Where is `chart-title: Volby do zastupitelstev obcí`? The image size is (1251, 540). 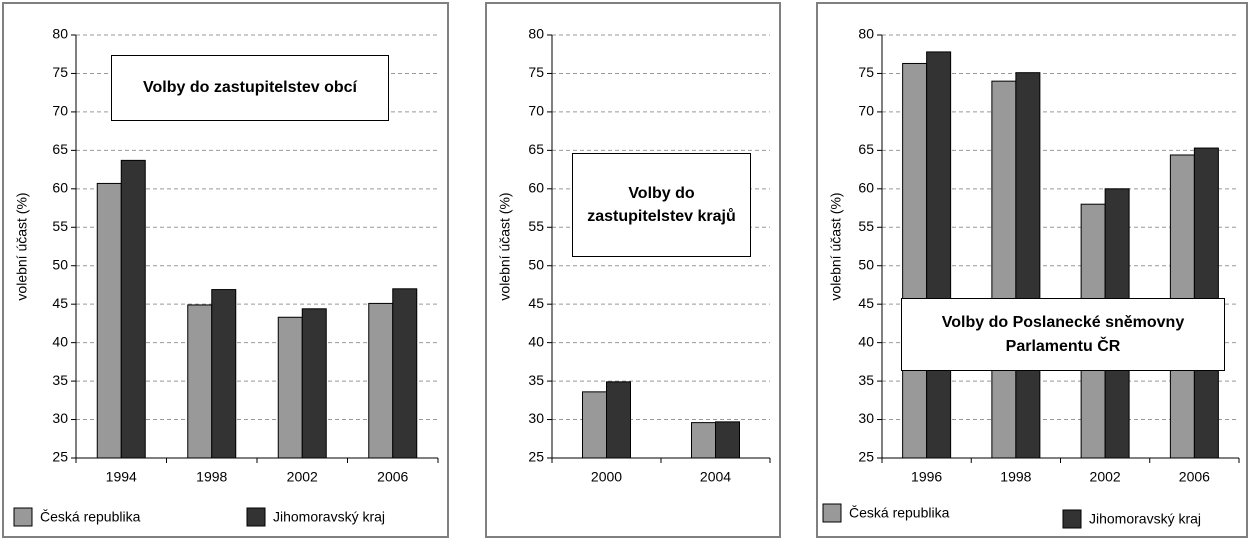
chart-title: Volby do zastupitelstev obcí is located at coordinates (250, 88).